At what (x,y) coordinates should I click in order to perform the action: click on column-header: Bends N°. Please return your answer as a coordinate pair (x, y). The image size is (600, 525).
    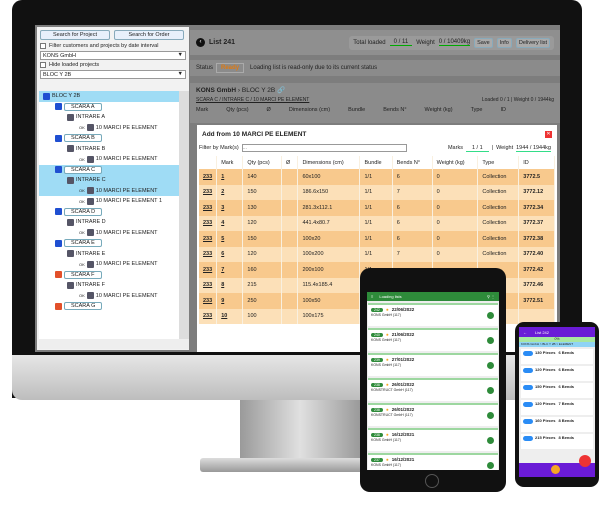
    Looking at the image, I should click on (412, 162).